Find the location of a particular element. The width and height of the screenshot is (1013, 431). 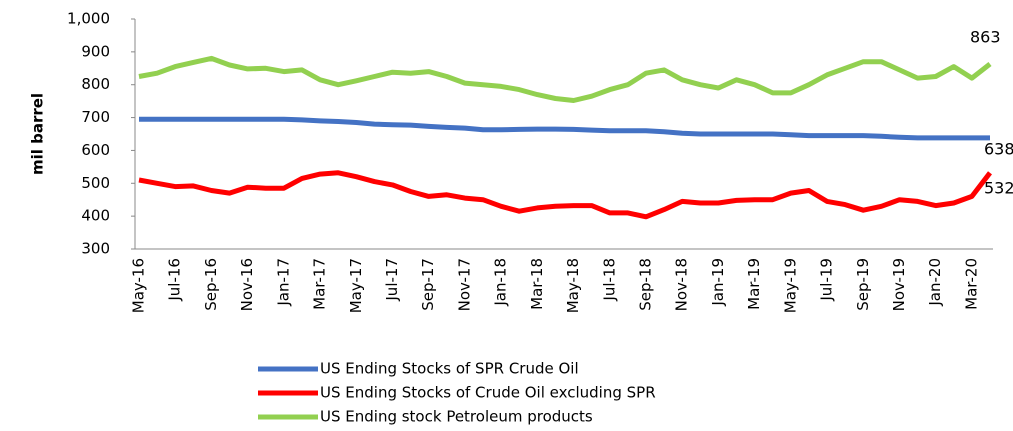

y-tick-label: 700 is located at coordinates (95, 117).